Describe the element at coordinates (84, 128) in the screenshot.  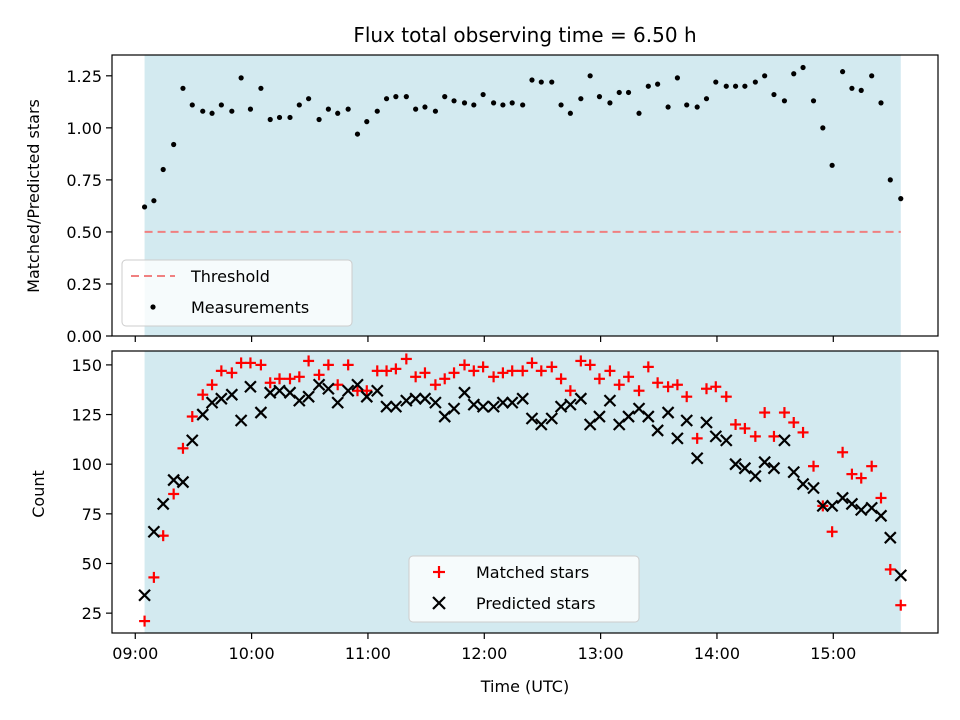
I see `y-tick-label: 1.00` at that location.